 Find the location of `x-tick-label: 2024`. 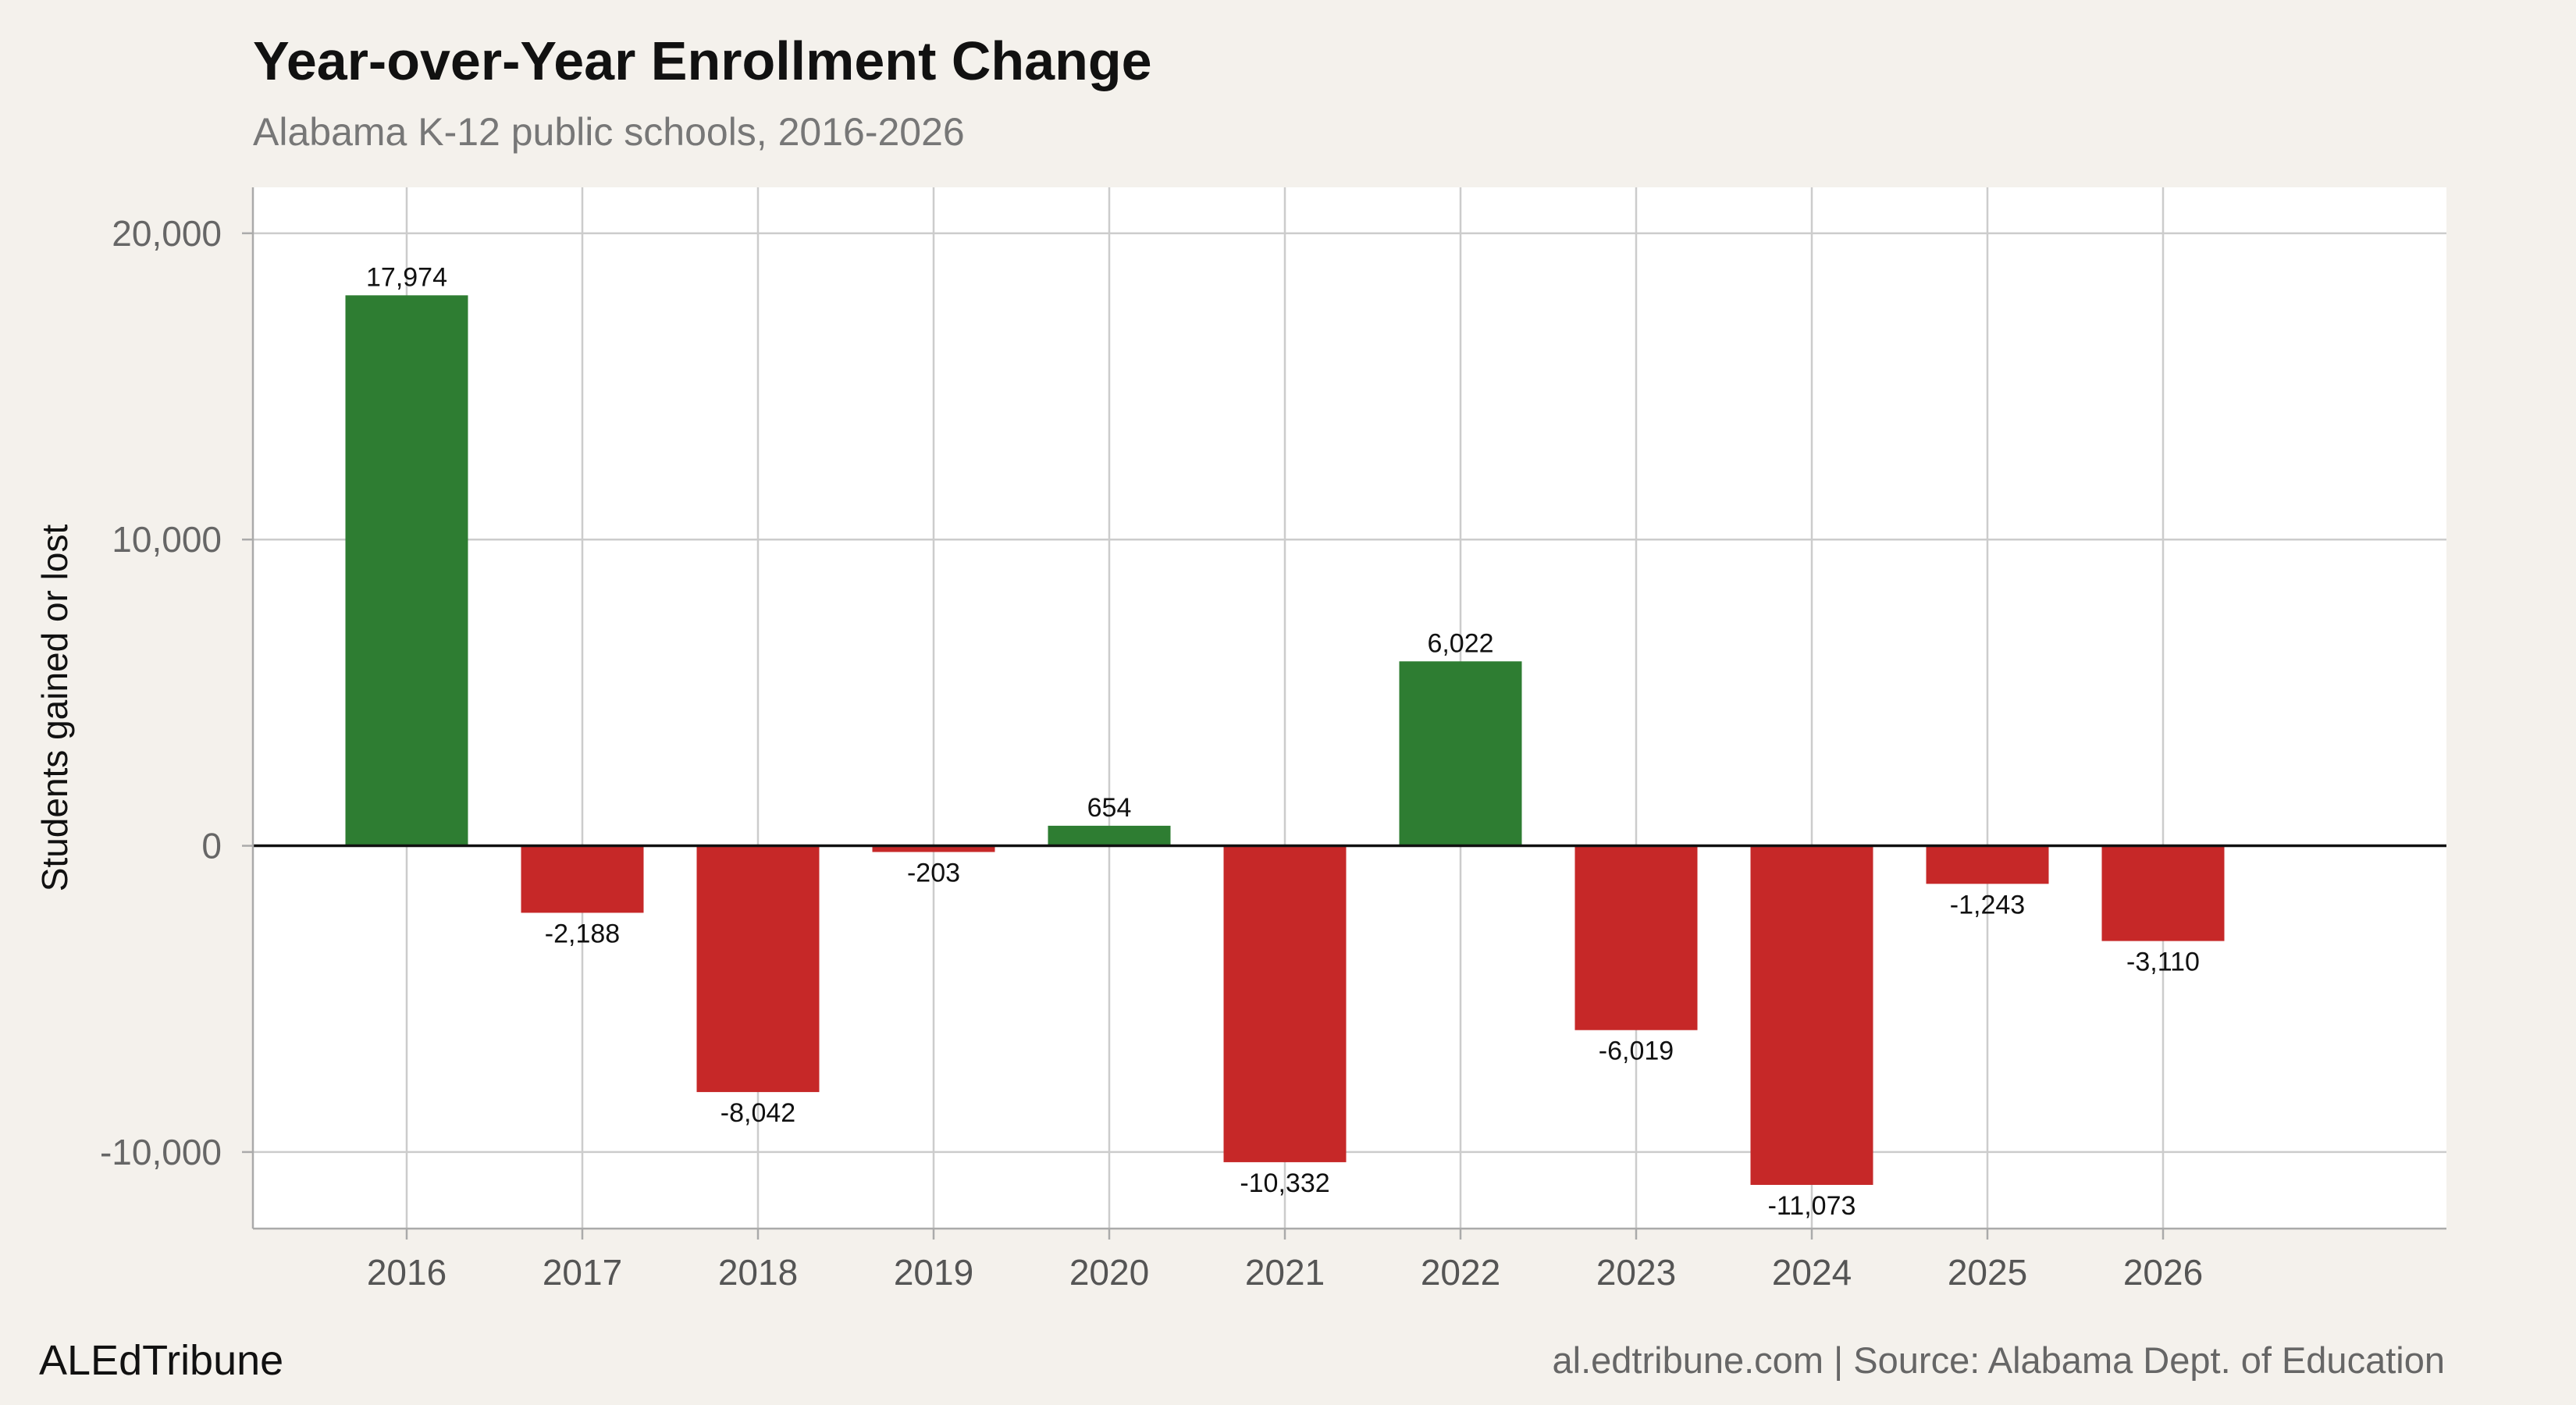

x-tick-label: 2024 is located at coordinates (1812, 1273).